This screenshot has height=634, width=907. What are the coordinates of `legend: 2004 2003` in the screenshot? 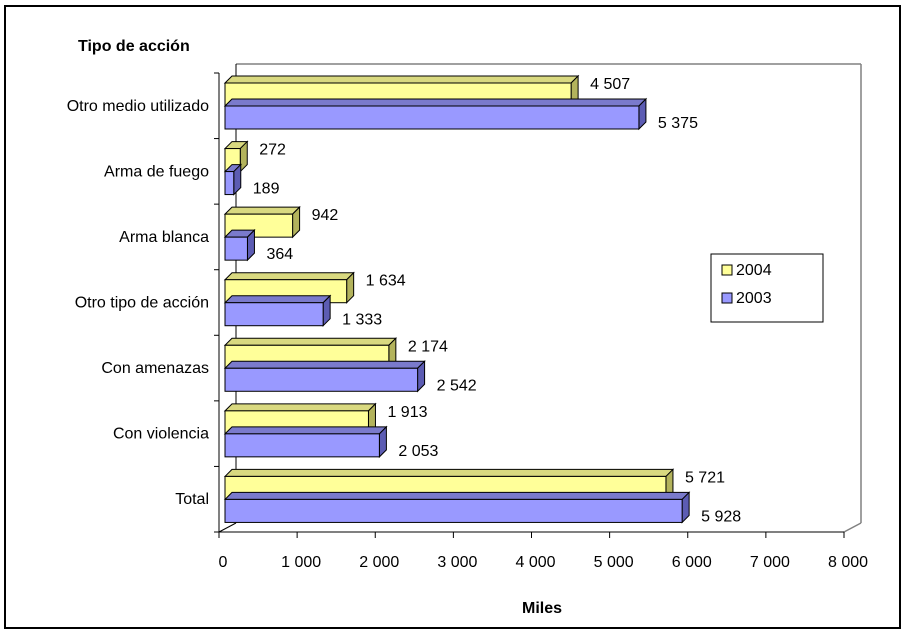 It's located at (767, 288).